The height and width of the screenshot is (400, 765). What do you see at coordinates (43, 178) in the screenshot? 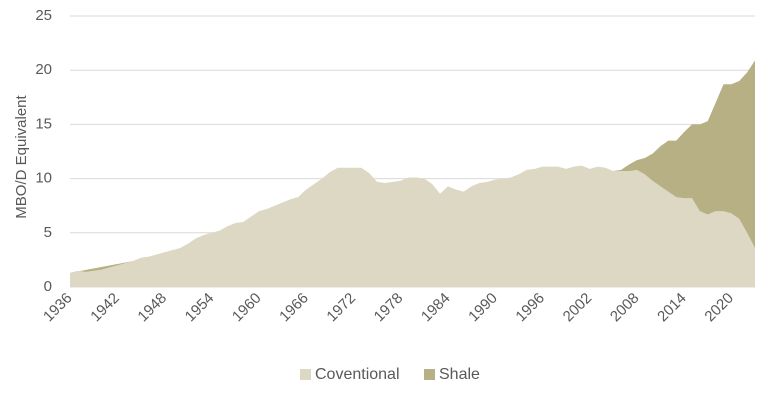
I see `y-tick-label: 10` at bounding box center [43, 178].